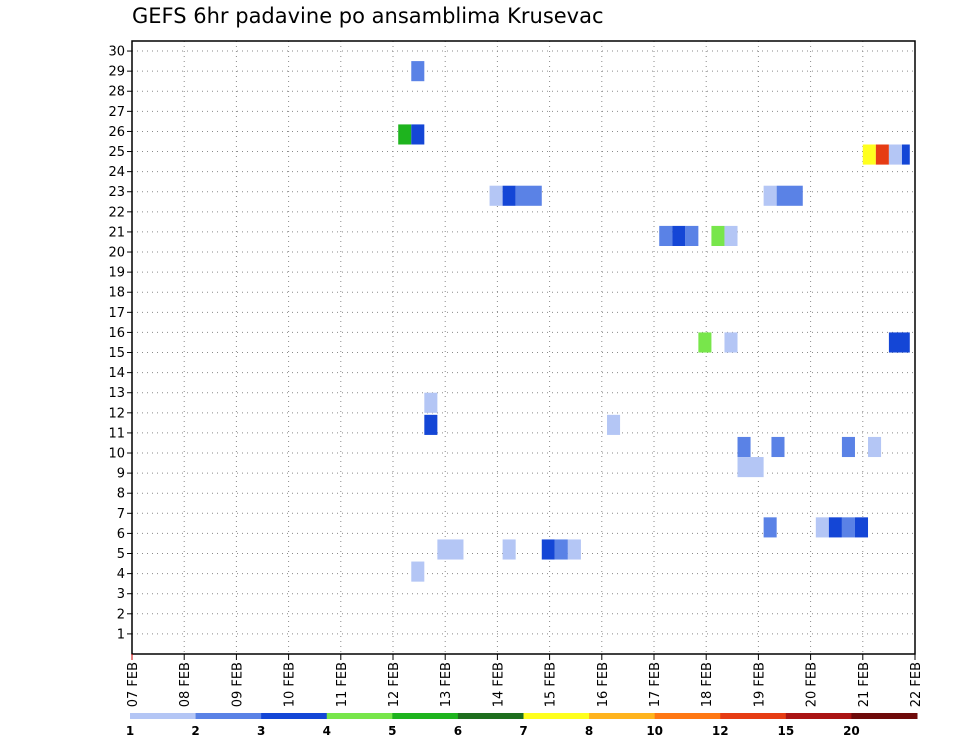 This screenshot has width=960, height=742. Describe the element at coordinates (394, 684) in the screenshot. I see `x-tick-label: 12 FEB` at that location.